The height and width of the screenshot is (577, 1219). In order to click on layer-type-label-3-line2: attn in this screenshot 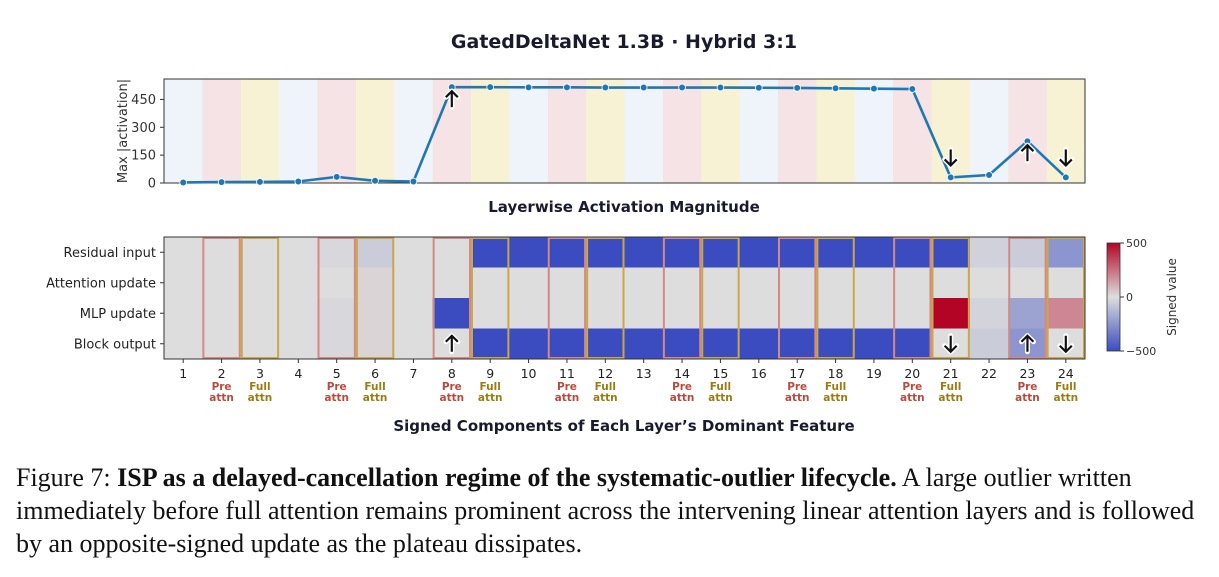, I will do `click(260, 398)`.